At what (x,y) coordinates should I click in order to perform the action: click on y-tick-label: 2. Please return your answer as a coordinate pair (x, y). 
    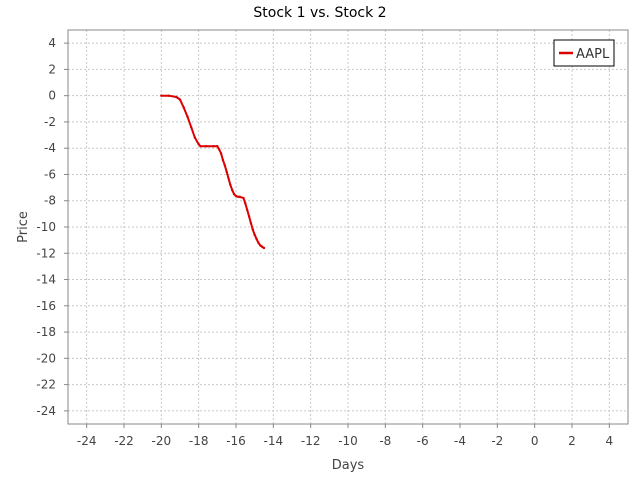
    Looking at the image, I should click on (52, 69).